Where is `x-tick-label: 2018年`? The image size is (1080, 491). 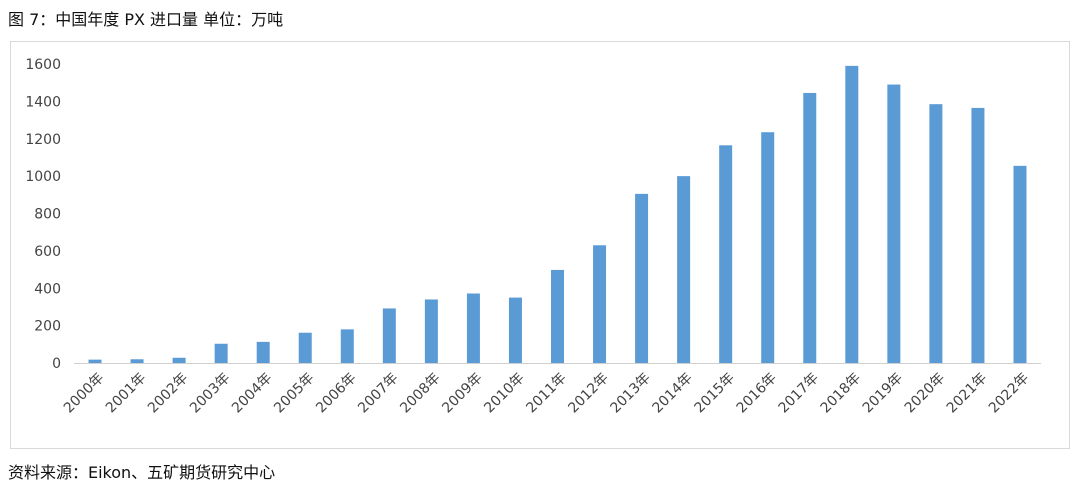 x-tick-label: 2018年 is located at coordinates (841, 393).